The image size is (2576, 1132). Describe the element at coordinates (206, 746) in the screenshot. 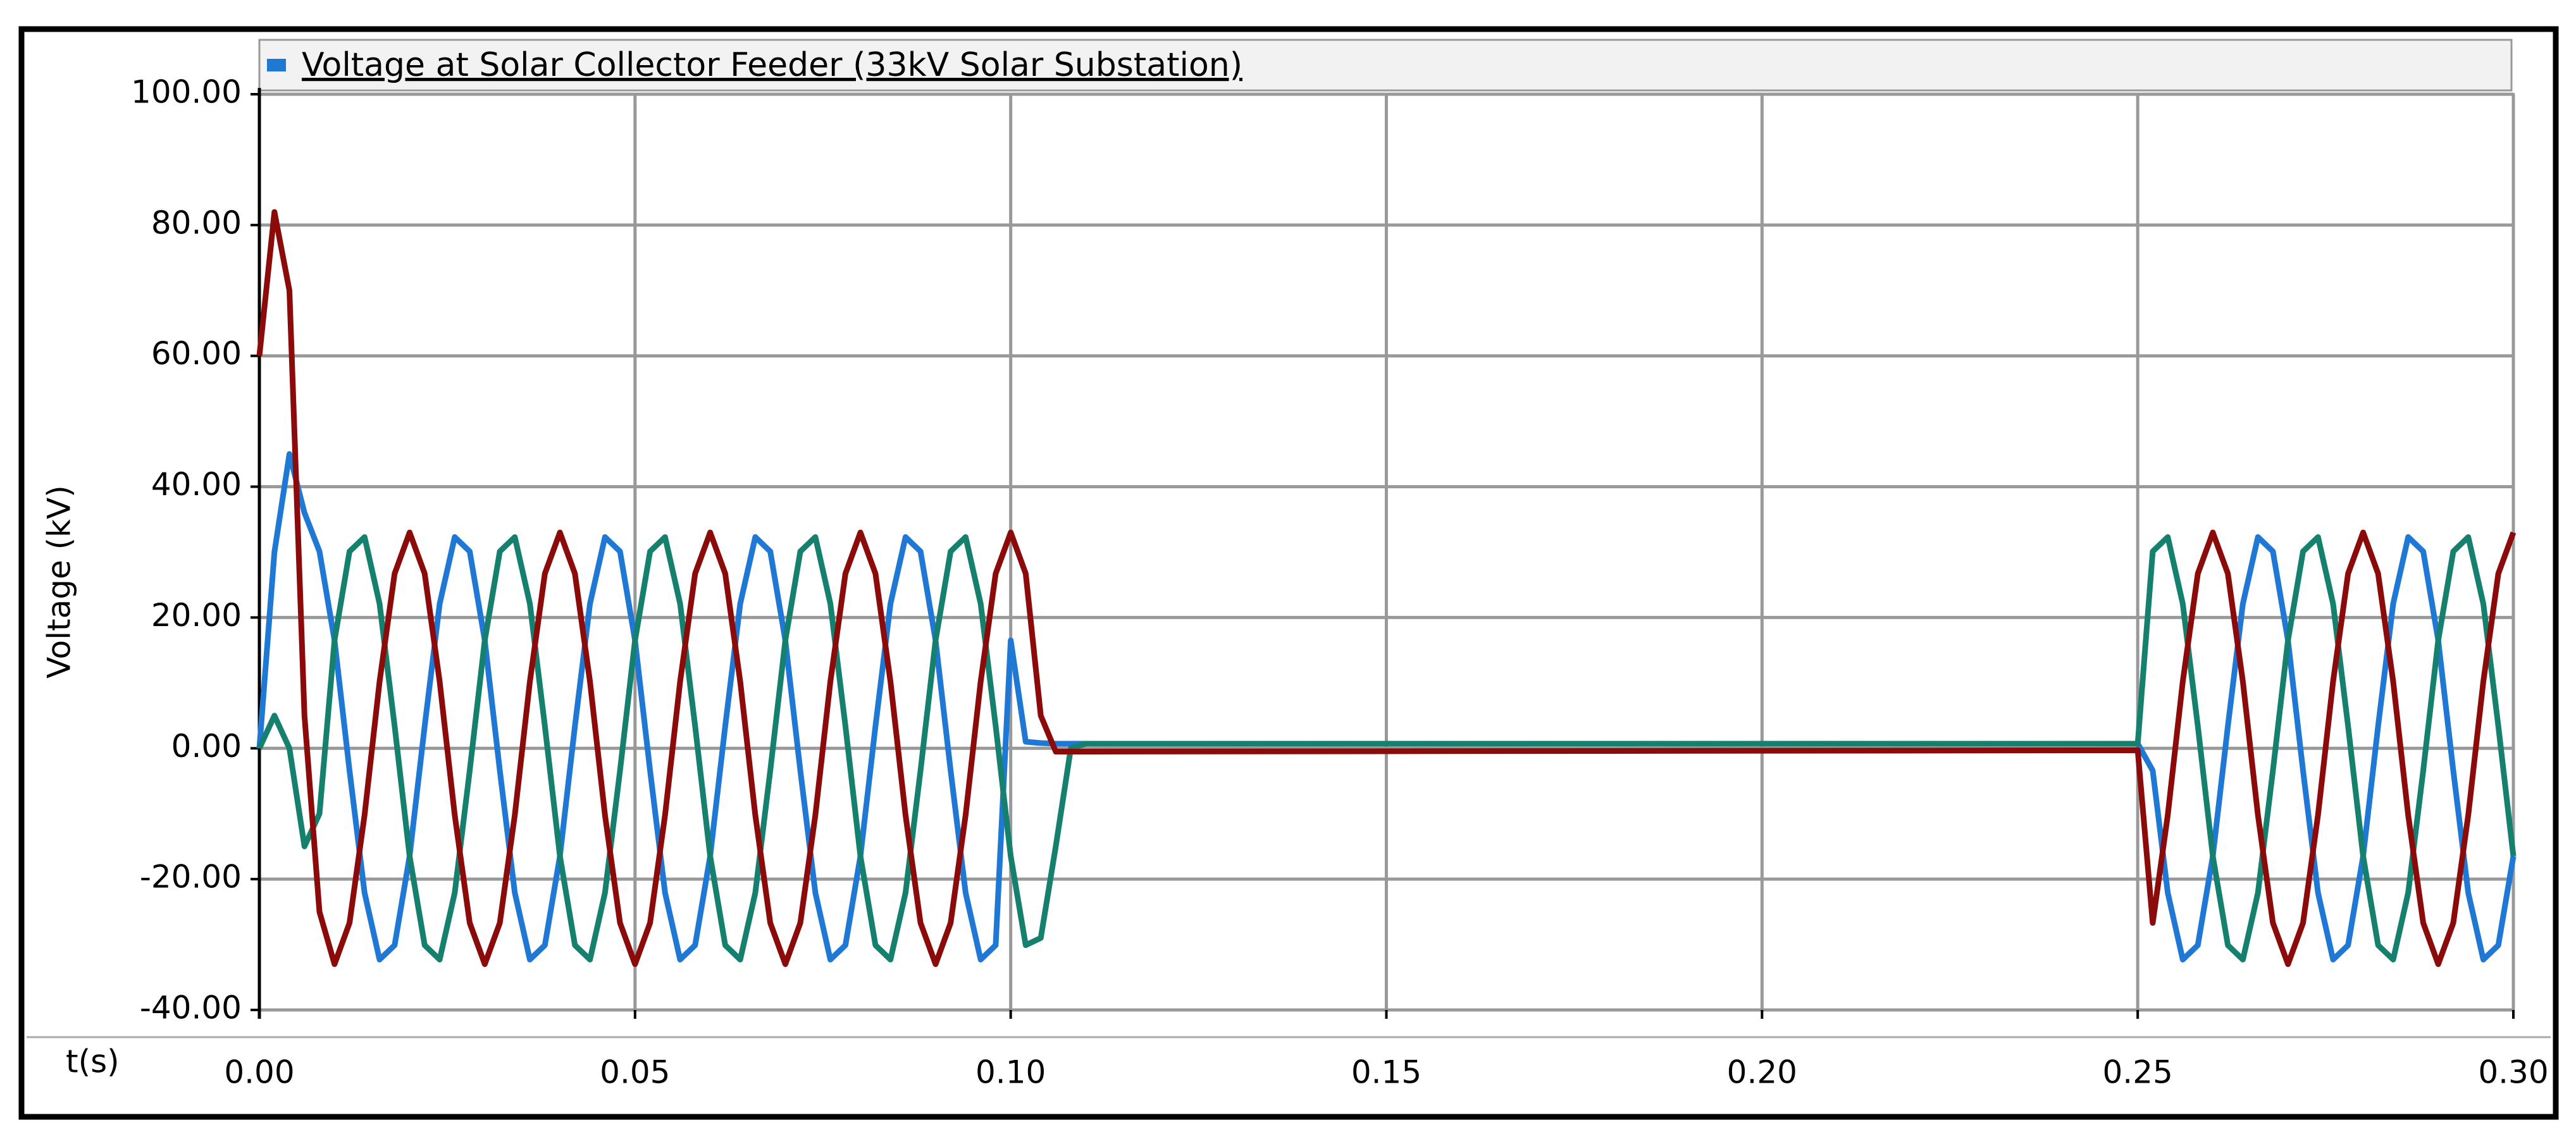

I see `y-tick-label: 0.00` at that location.